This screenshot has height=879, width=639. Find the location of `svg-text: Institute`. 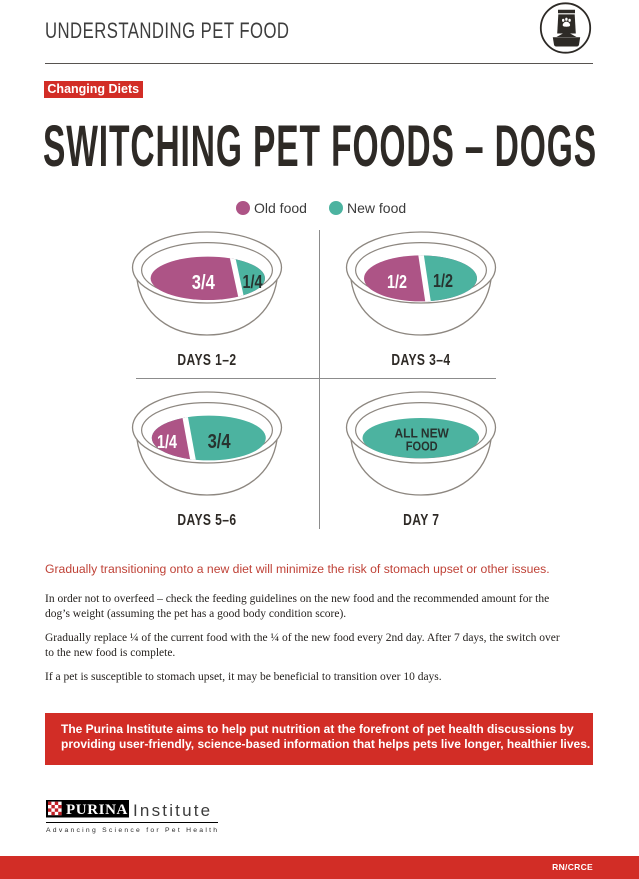

svg-text: Institute is located at coordinates (172, 810).